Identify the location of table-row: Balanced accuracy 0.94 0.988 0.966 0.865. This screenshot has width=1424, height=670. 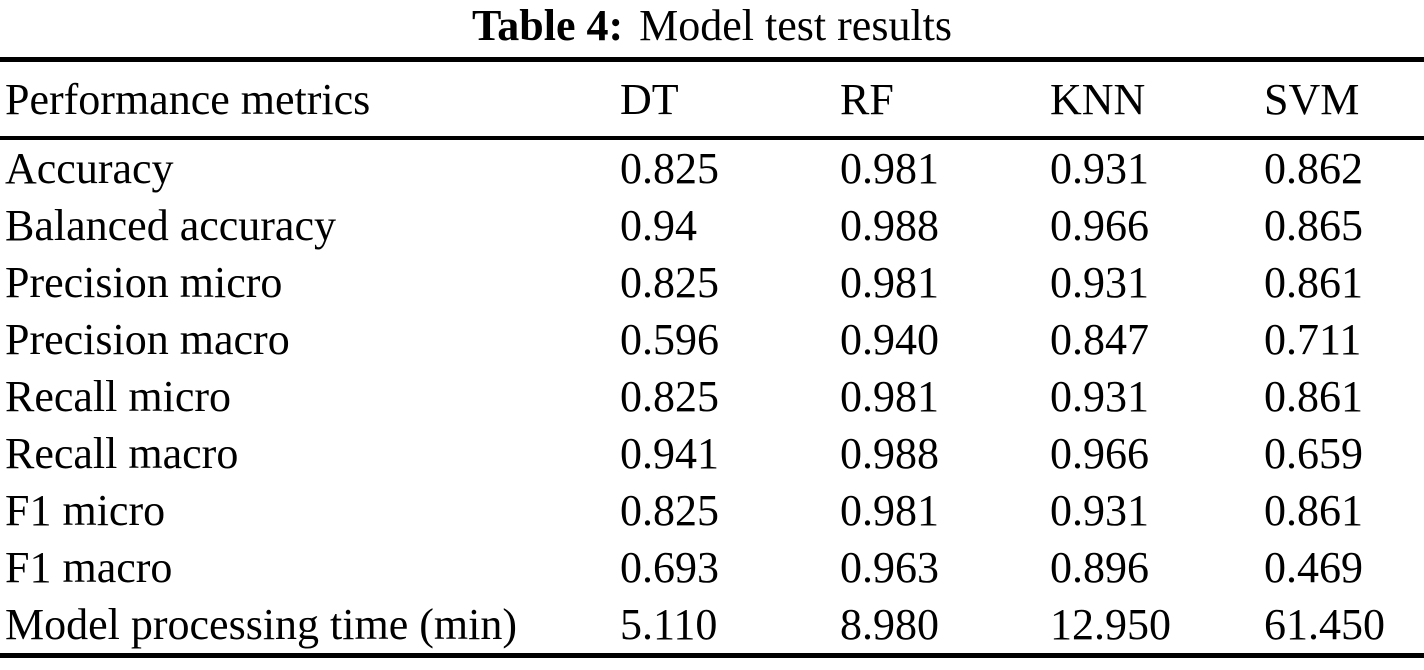
(712, 225).